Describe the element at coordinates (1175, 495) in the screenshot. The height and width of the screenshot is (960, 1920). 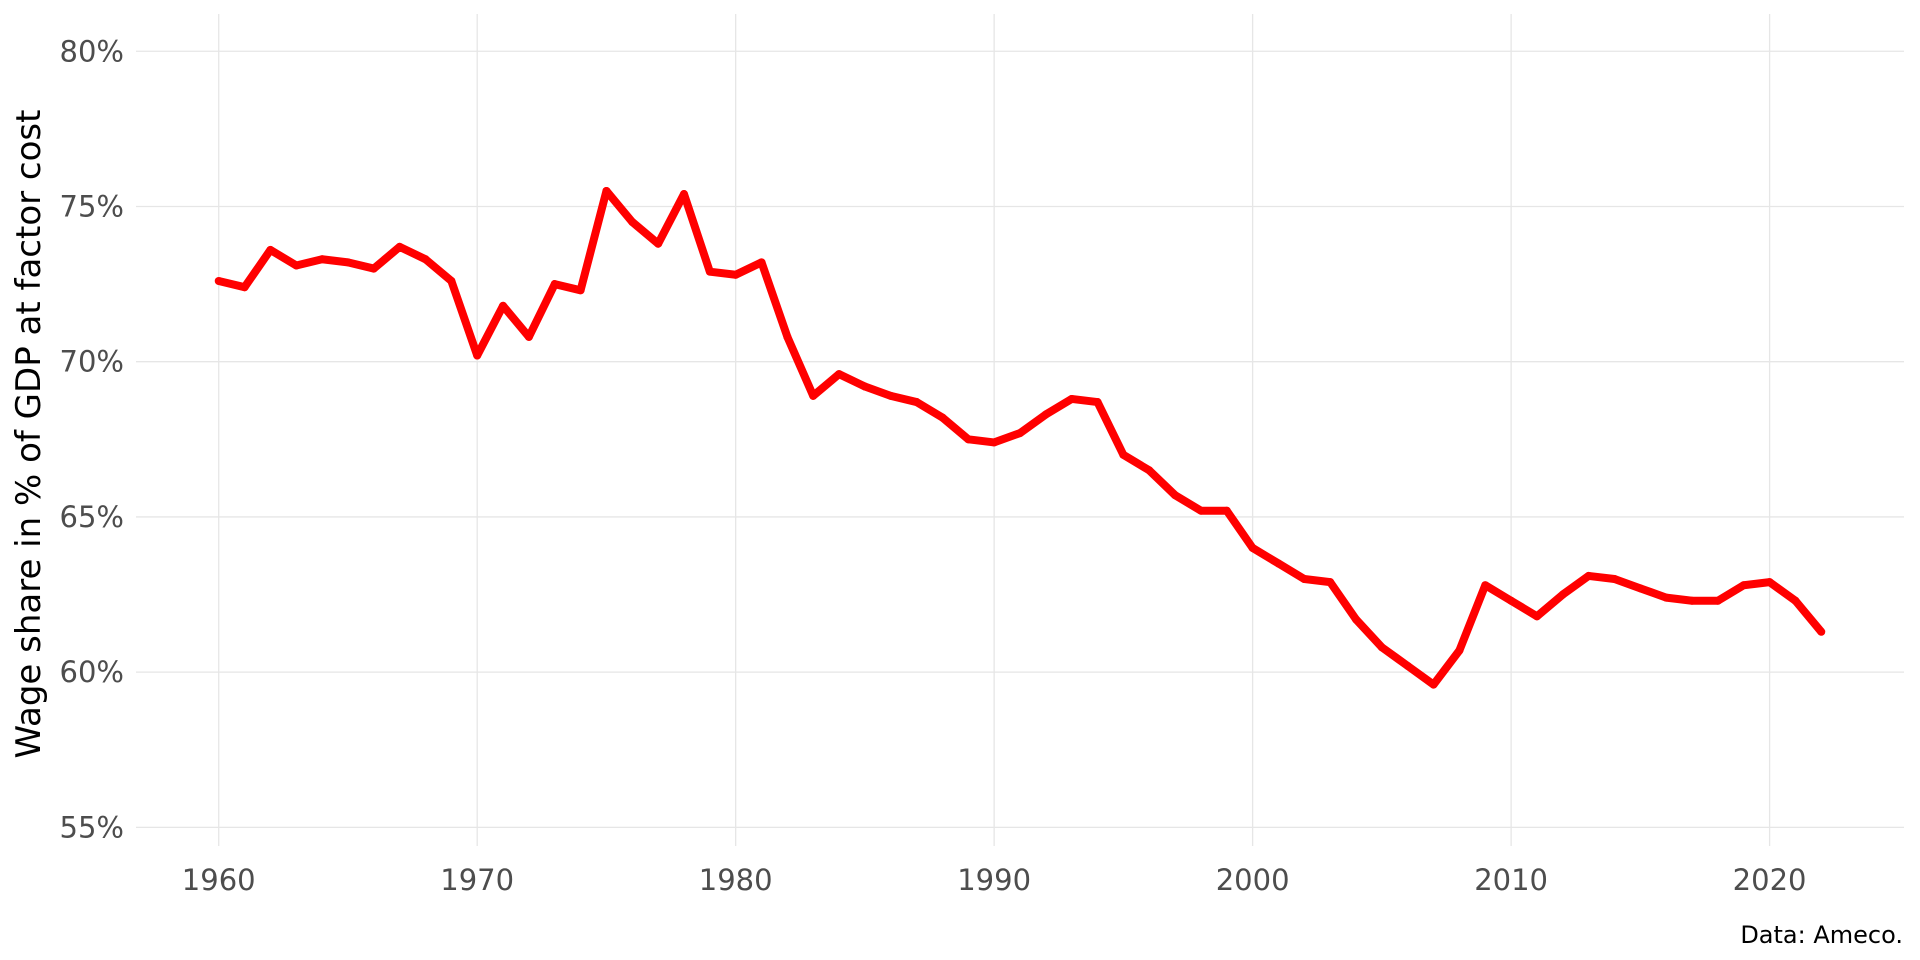
I see `data-point-1997` at that location.